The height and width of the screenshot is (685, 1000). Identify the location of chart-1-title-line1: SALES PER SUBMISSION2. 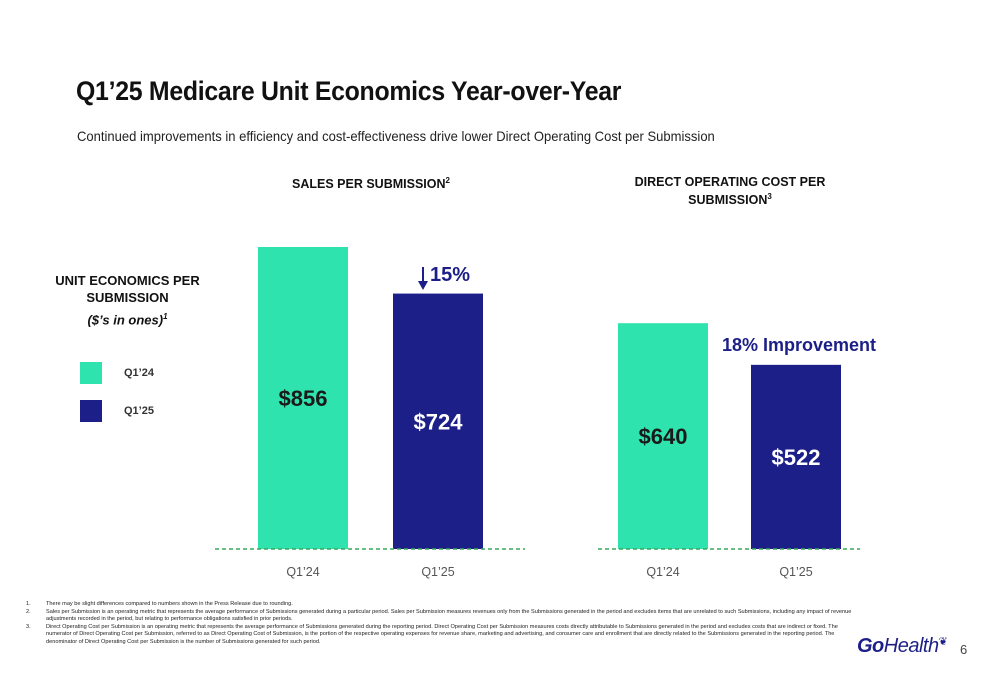
(371, 183).